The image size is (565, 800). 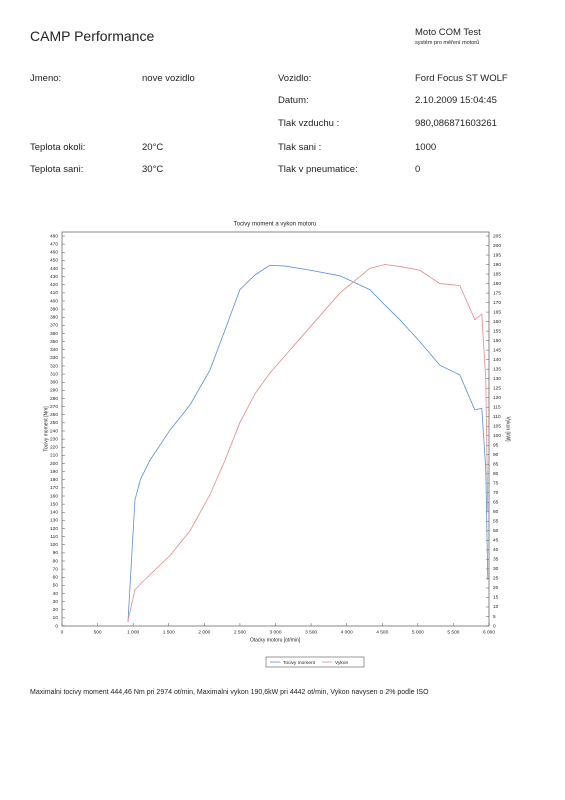 I want to click on y-tick-label: 460, so click(x=54, y=253).